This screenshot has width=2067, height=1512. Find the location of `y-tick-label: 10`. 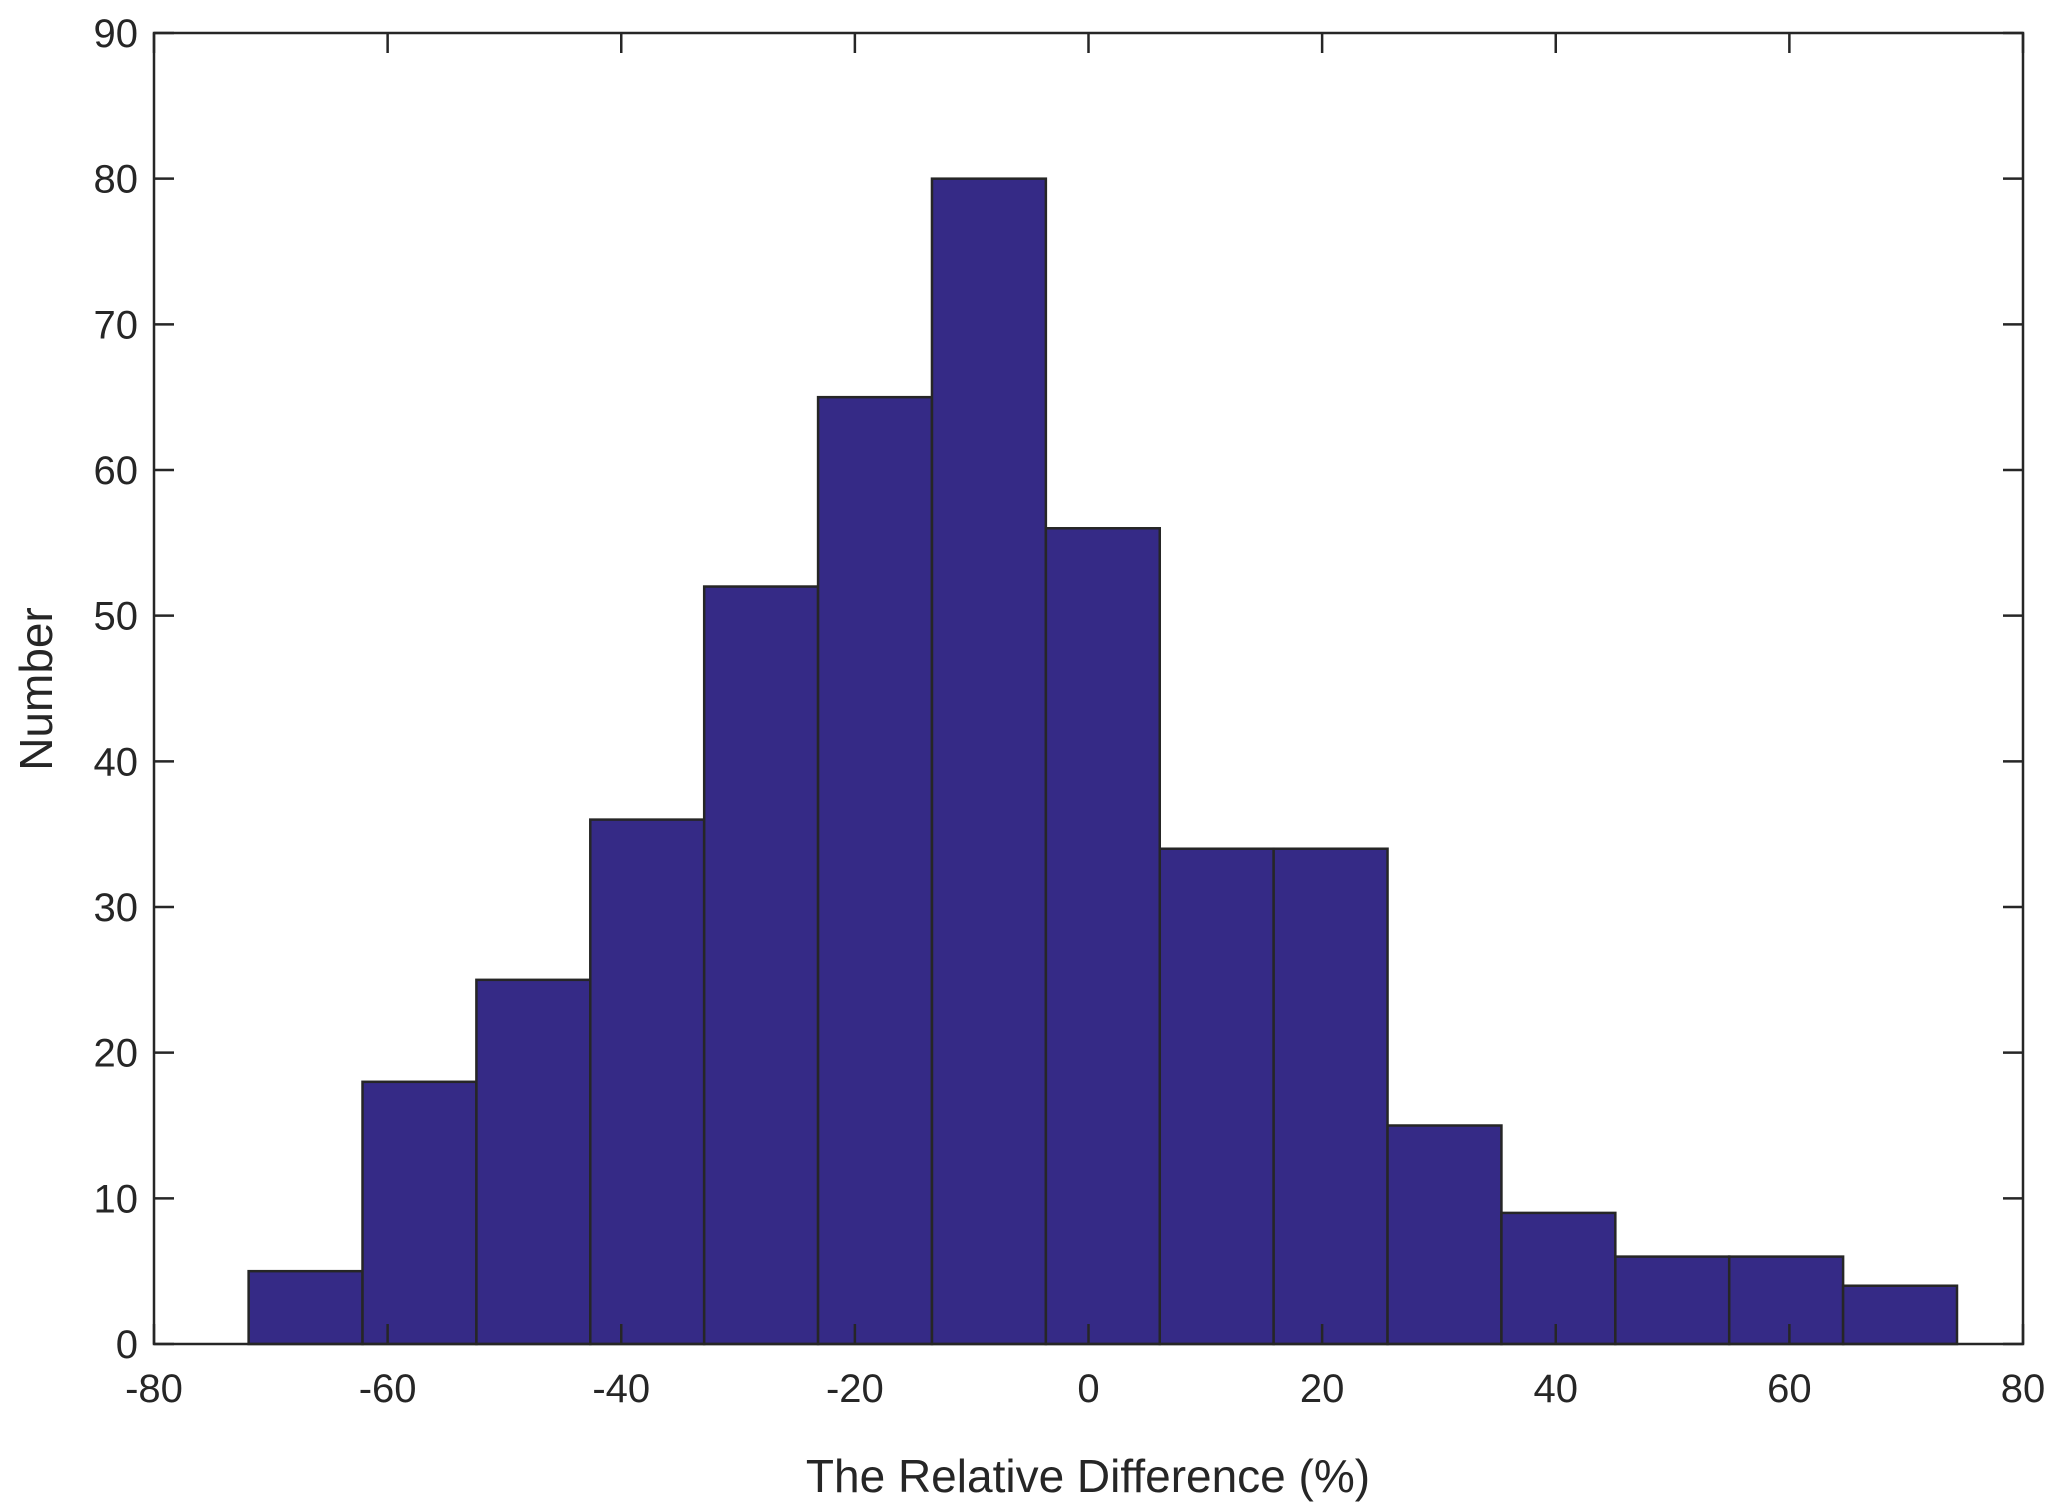

y-tick-label: 10 is located at coordinates (116, 1199).